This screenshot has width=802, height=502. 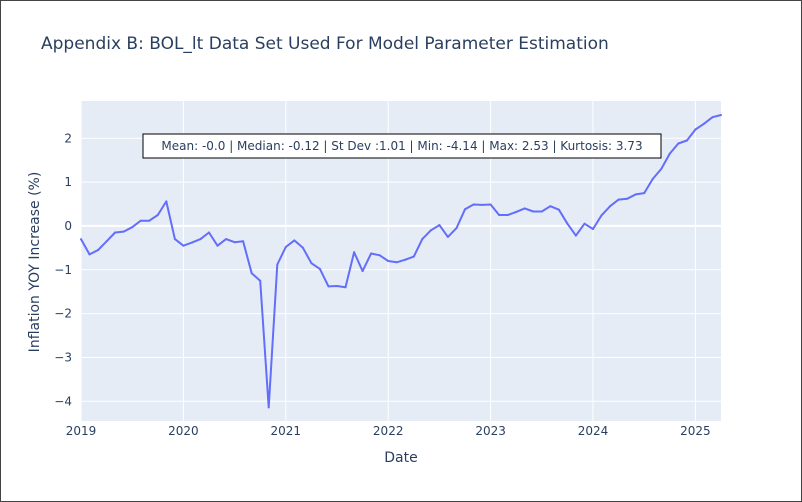 I want to click on y-tick-label: −3, so click(x=63, y=357).